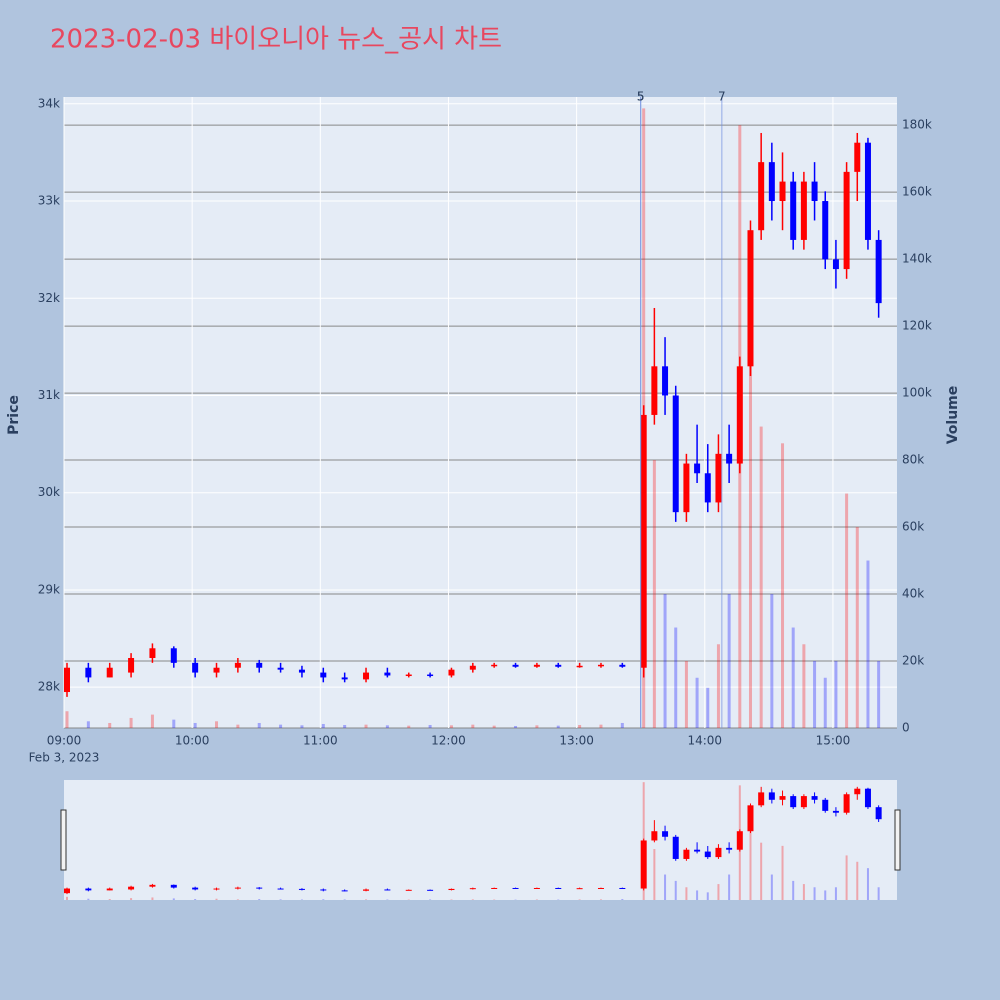 The height and width of the screenshot is (1000, 1000). I want to click on x-tick-label: 09:00, so click(64, 741).